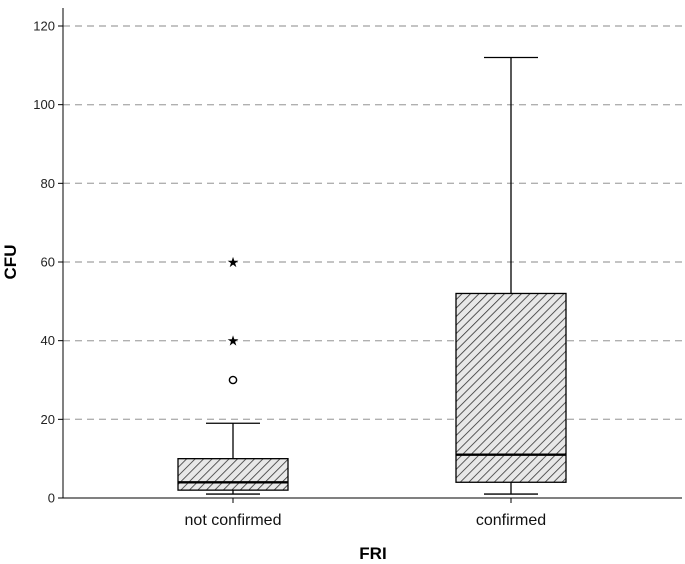 Image resolution: width=685 pixels, height=564 pixels. What do you see at coordinates (48, 183) in the screenshot?
I see `y-tick-label: 80` at bounding box center [48, 183].